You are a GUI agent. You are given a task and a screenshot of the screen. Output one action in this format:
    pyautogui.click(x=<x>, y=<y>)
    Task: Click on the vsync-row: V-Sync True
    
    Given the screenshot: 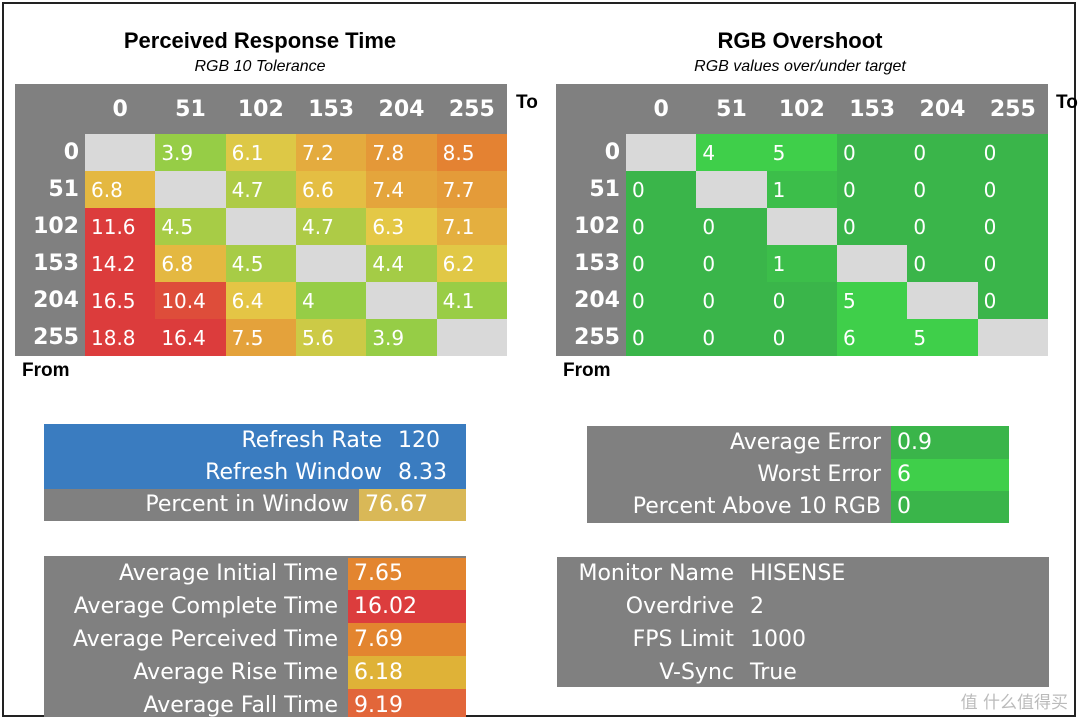 What is the action you would take?
    pyautogui.click(x=750, y=671)
    